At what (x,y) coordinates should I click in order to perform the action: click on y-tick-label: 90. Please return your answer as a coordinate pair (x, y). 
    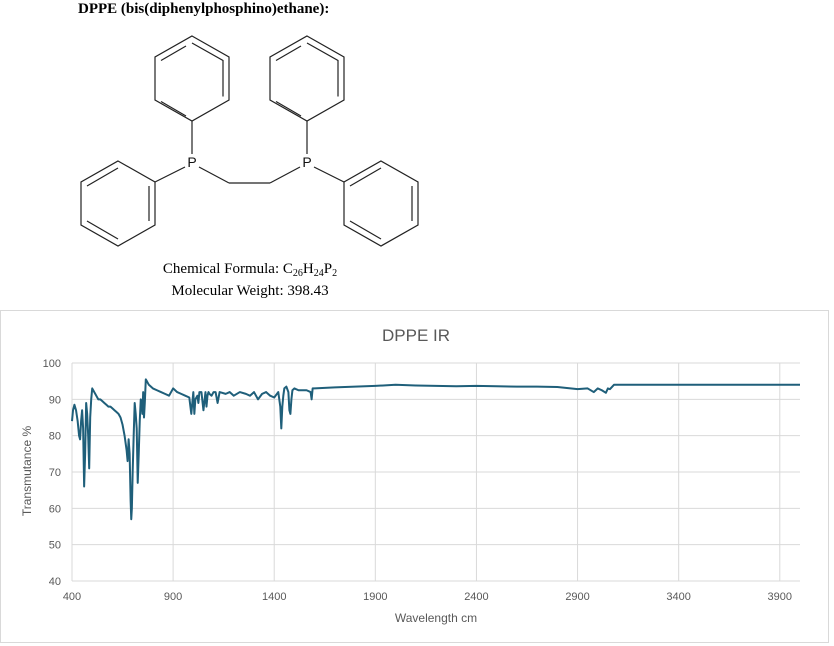
    Looking at the image, I should click on (55, 400).